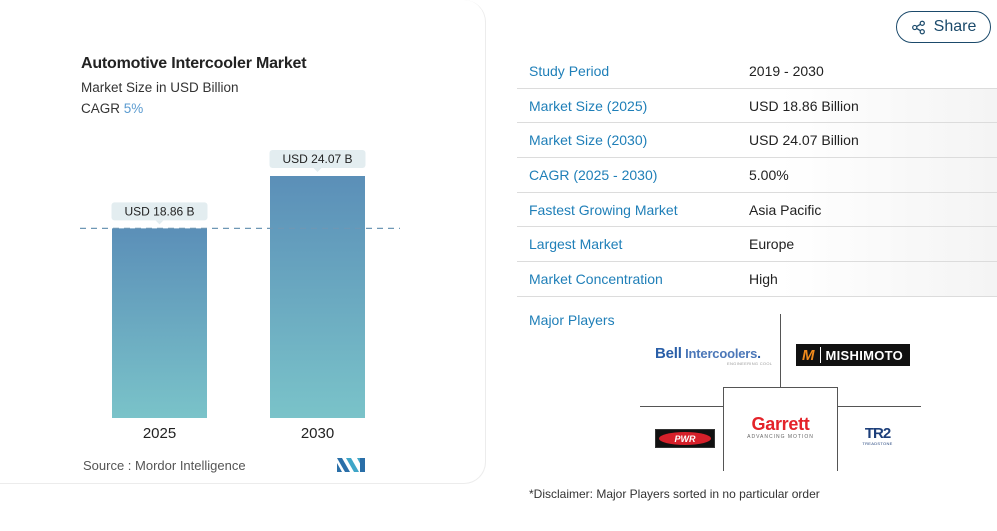  What do you see at coordinates (572, 320) in the screenshot?
I see `major-players-label: Major Players` at bounding box center [572, 320].